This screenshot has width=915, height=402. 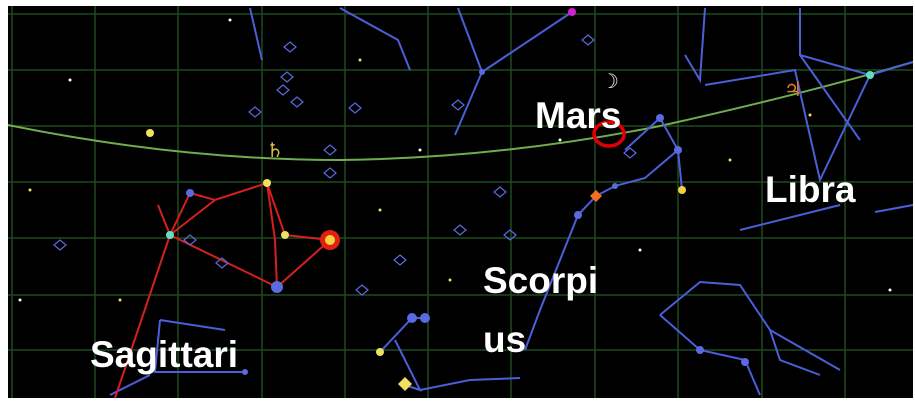 I want to click on sagittarius-label: Sagittari, so click(x=164, y=354).